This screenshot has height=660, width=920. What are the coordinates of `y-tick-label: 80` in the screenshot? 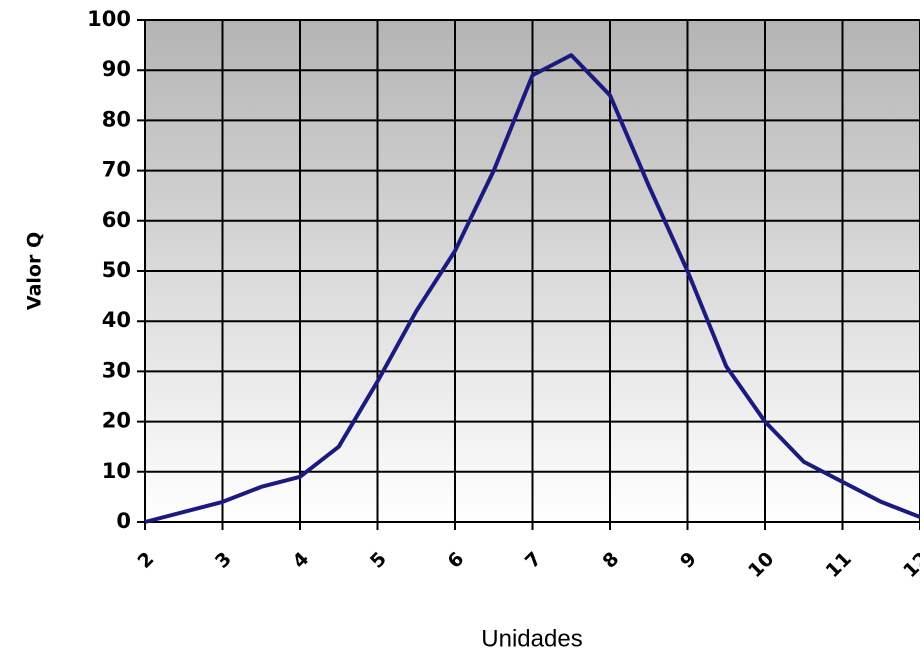 It's located at (116, 119).